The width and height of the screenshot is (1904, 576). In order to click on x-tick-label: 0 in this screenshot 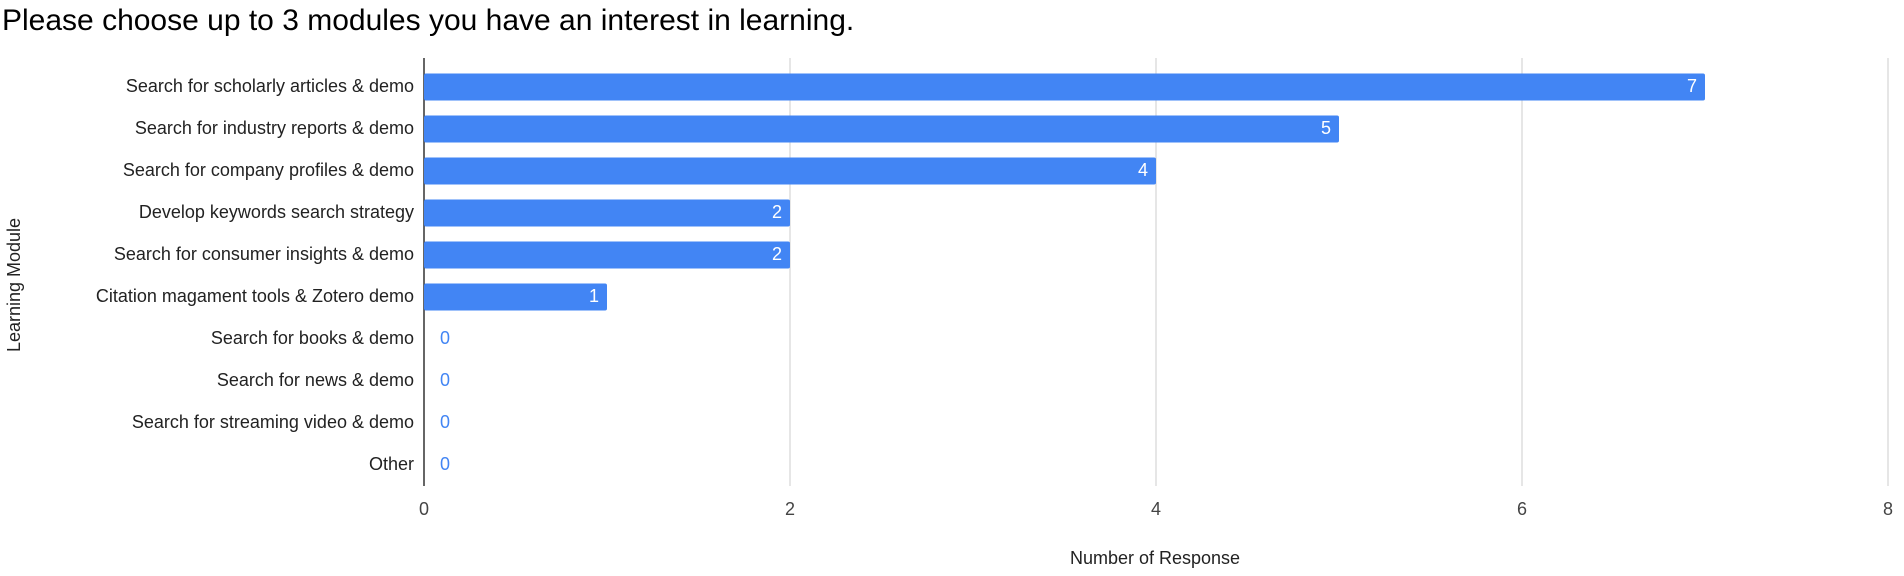, I will do `click(424, 509)`.